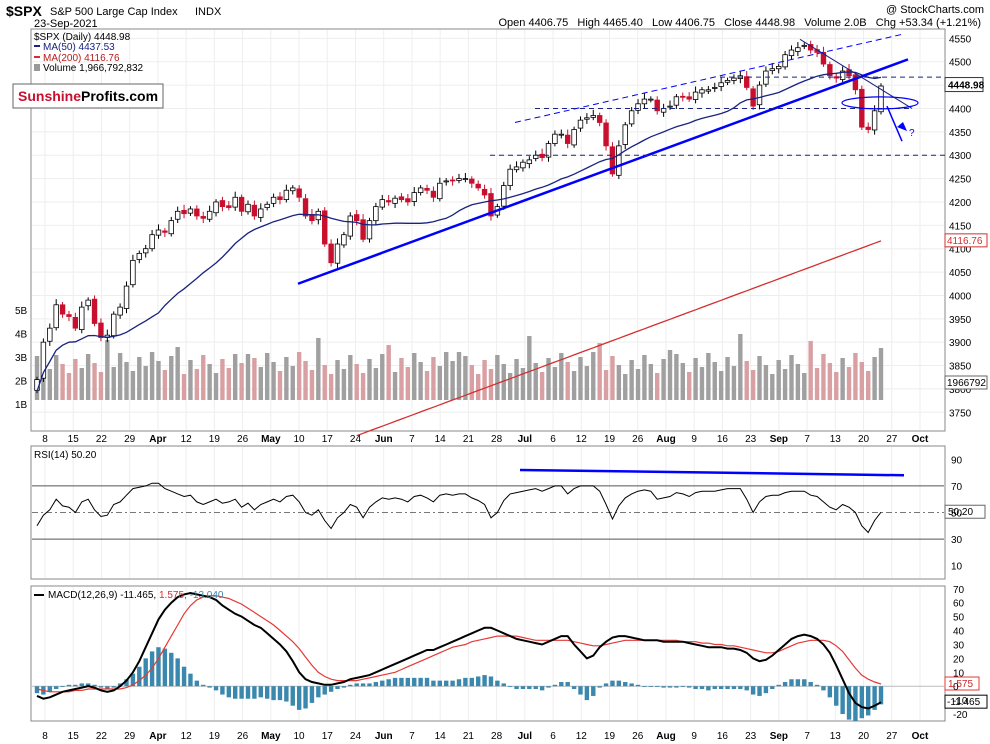 Image resolution: width=990 pixels, height=744 pixels. I want to click on last-price-label: 4448.98, so click(966, 86).